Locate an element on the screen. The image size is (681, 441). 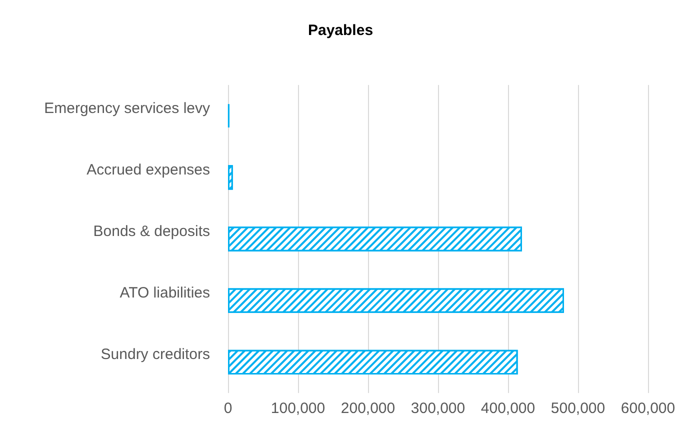
y-tick-label: ATO liabilities is located at coordinates (165, 293).